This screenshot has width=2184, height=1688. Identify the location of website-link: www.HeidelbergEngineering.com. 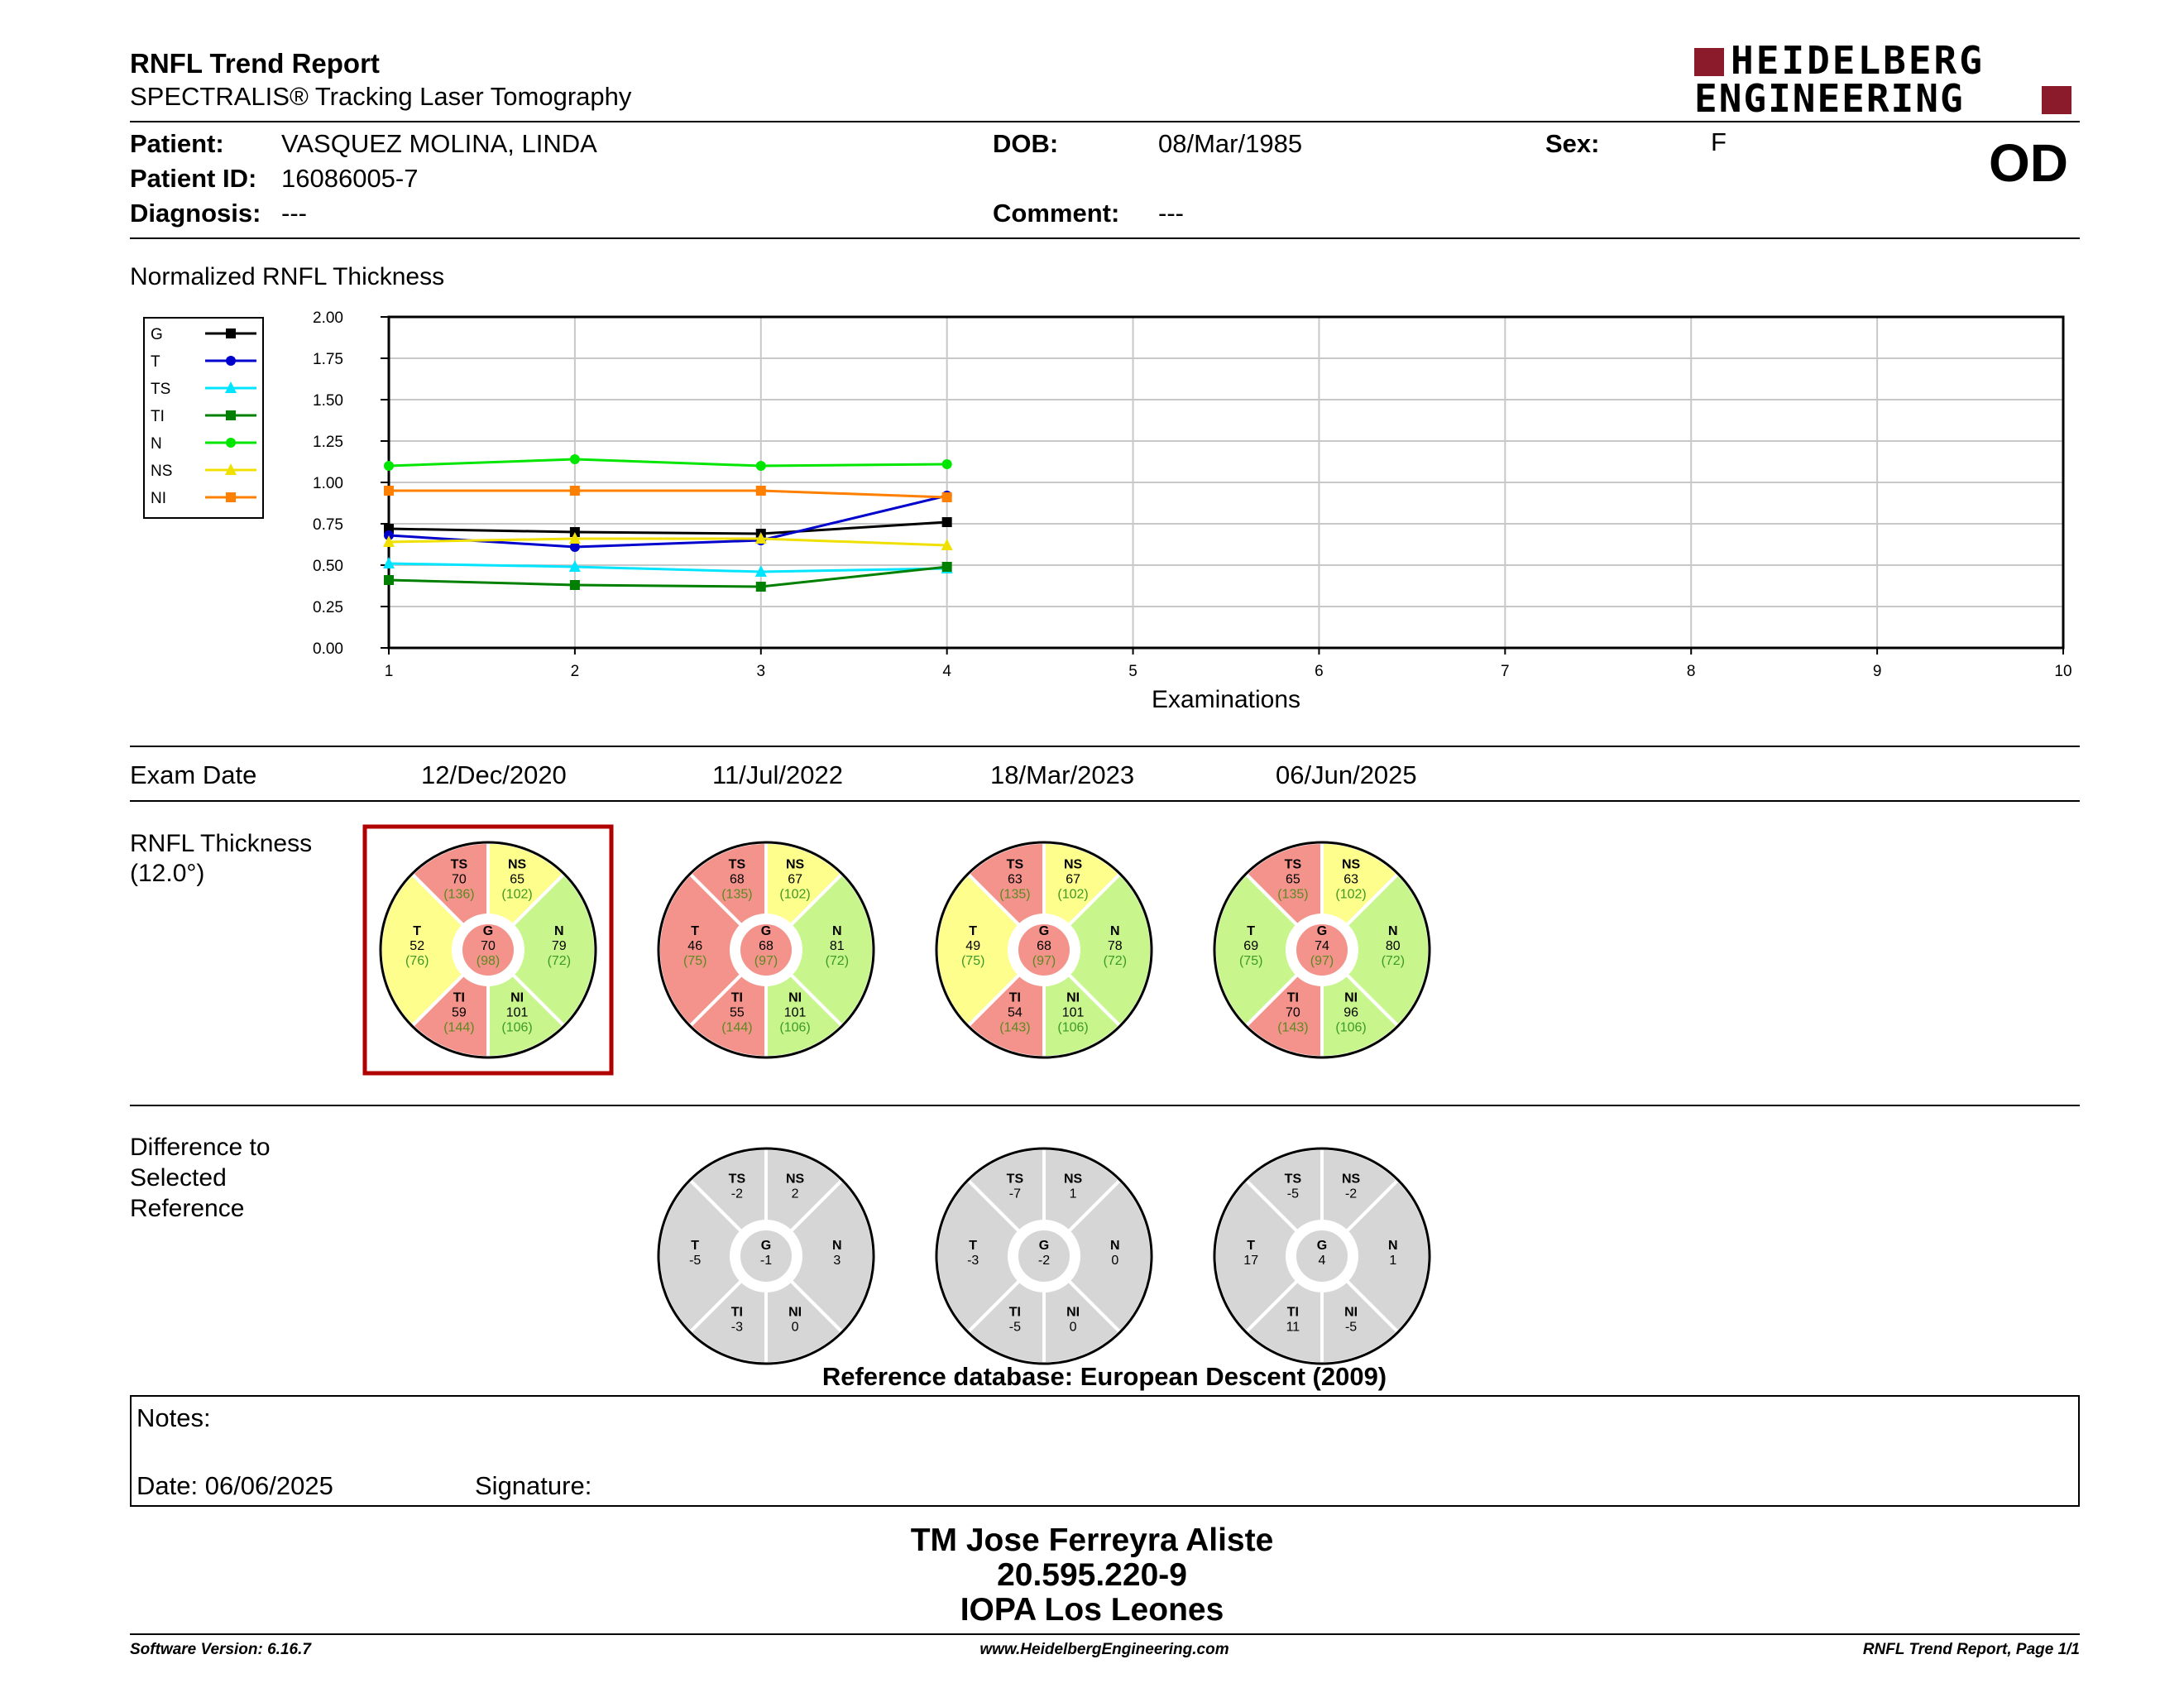
(1104, 1649).